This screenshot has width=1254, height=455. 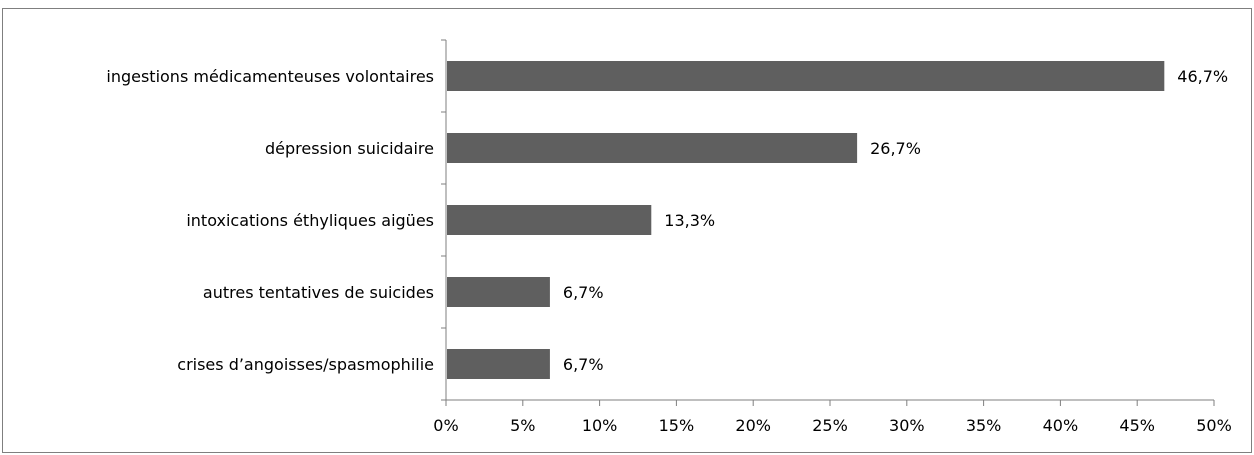 What do you see at coordinates (310, 220) in the screenshot?
I see `category-label: intoxications éthyliques aigües` at bounding box center [310, 220].